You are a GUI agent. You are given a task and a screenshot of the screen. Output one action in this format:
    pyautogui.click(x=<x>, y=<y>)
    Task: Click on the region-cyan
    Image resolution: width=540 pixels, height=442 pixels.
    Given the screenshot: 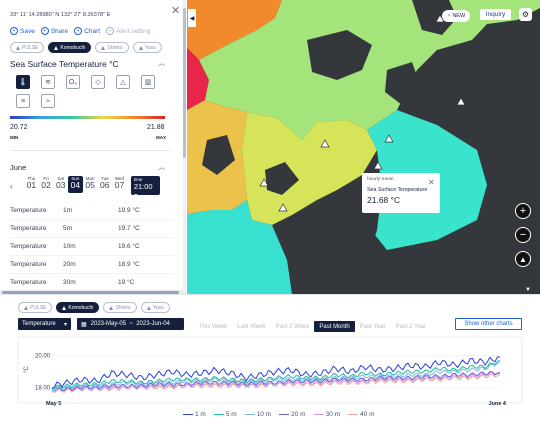 What is the action you would take?
    pyautogui.click(x=239, y=247)
    